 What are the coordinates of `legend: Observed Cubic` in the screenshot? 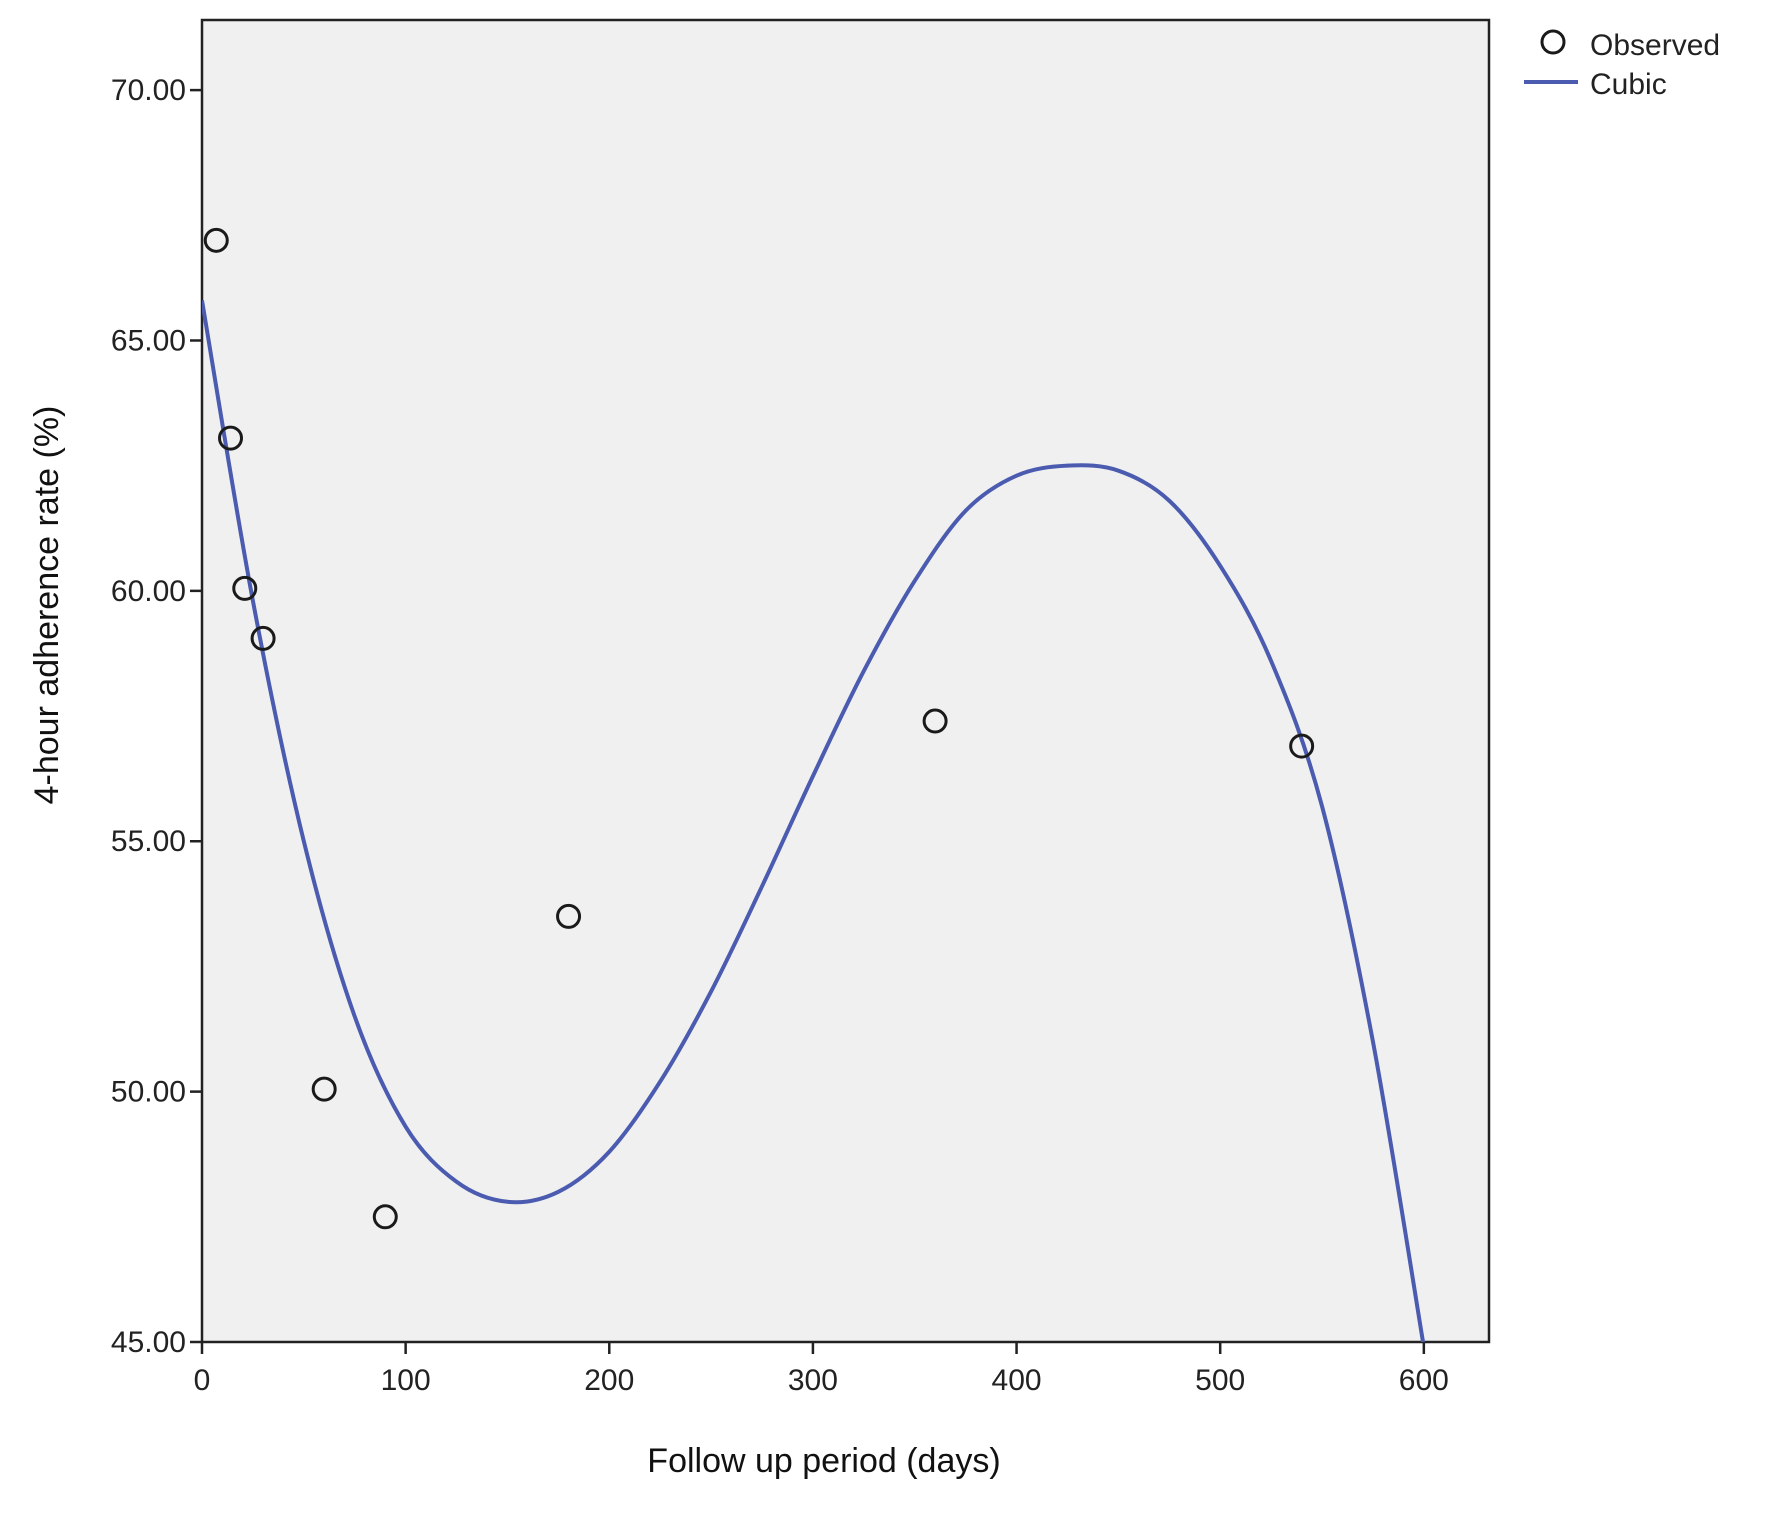 It's located at (1622, 65).